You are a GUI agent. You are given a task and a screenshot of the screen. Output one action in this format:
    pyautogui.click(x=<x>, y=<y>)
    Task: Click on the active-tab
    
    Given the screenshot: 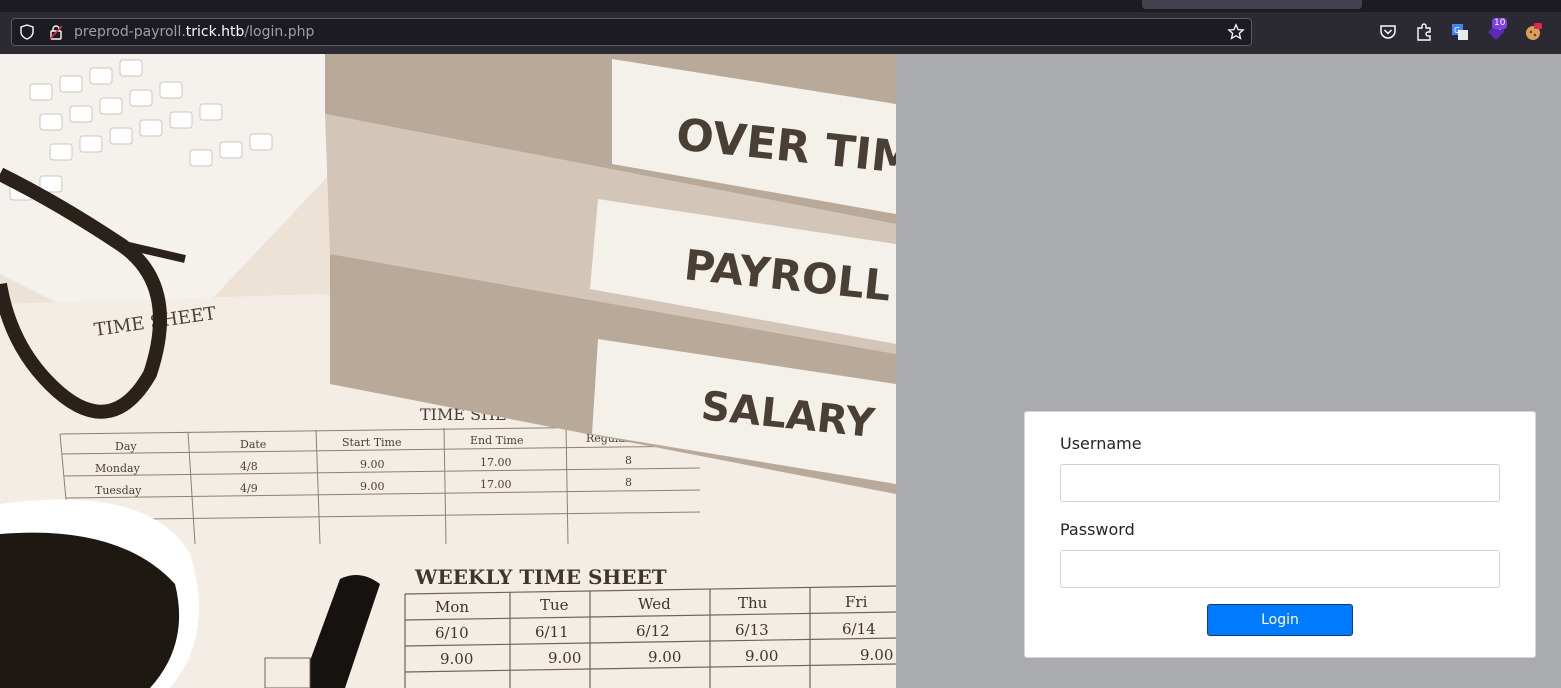 What is the action you would take?
    pyautogui.click(x=1252, y=4)
    